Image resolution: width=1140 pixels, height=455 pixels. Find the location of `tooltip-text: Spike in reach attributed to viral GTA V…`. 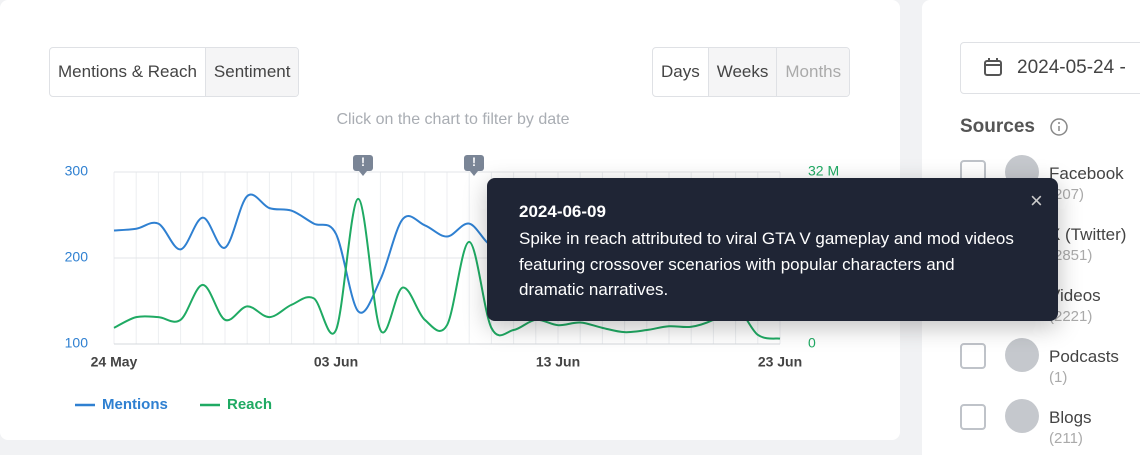

tooltip-text: Spike in reach attributed to viral GTA V… is located at coordinates (766, 264).